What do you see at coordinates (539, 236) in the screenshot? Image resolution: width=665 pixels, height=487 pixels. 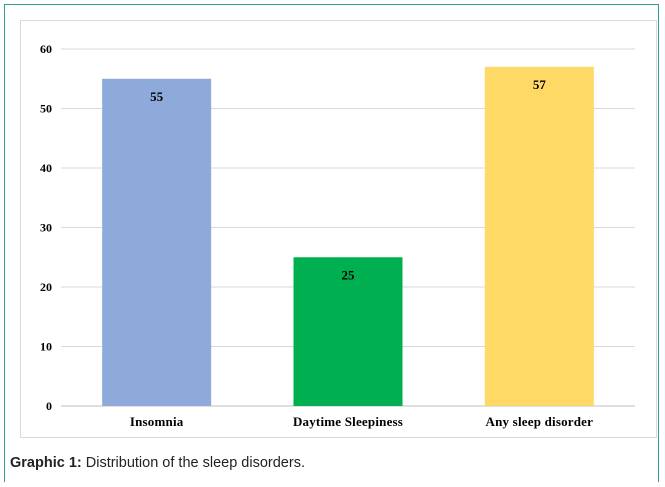 I see `bar-any-sleep-disorder` at bounding box center [539, 236].